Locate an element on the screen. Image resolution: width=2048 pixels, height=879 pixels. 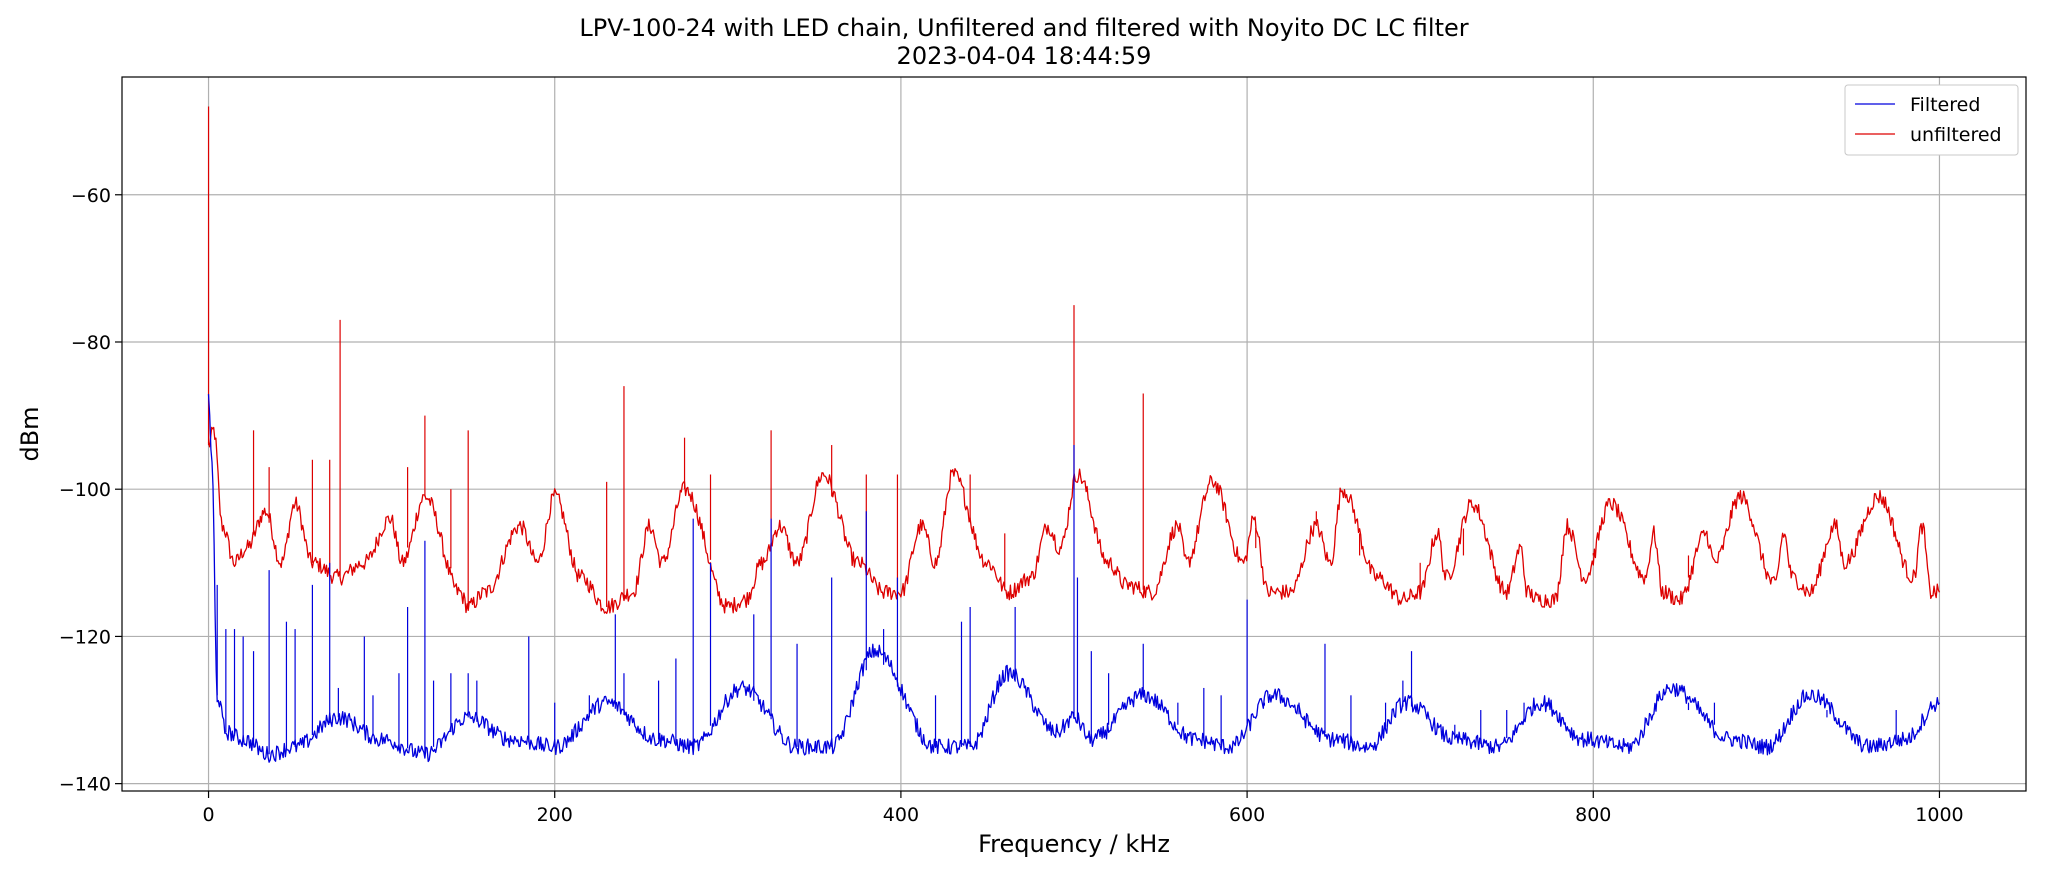
y-axis-label: dBm is located at coordinates (30, 433).